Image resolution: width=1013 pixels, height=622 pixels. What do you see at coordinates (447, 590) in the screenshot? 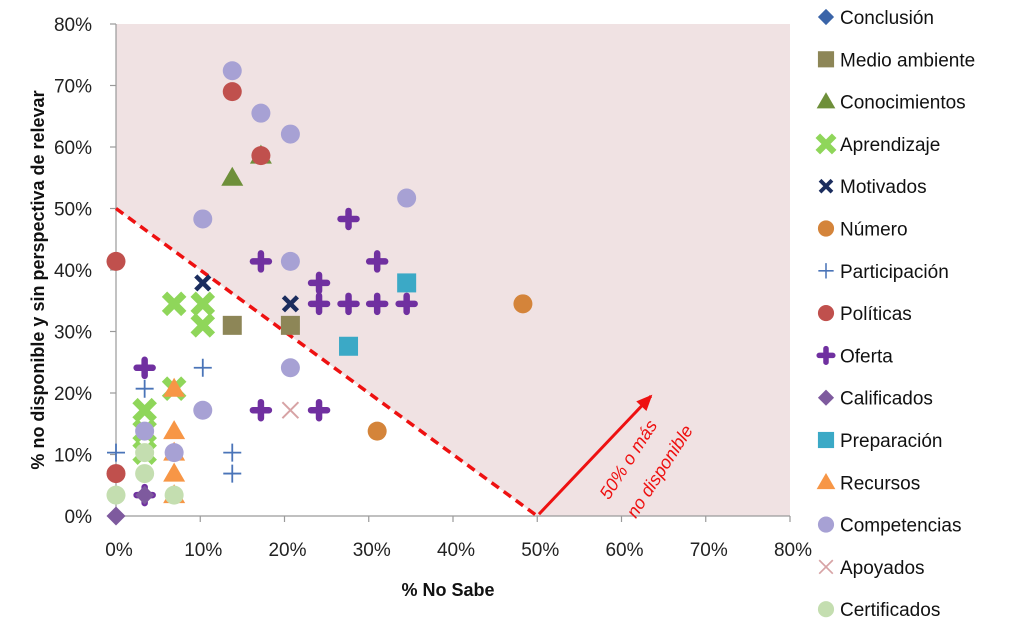
I see `x-axis-title: % No Sabe` at bounding box center [447, 590].